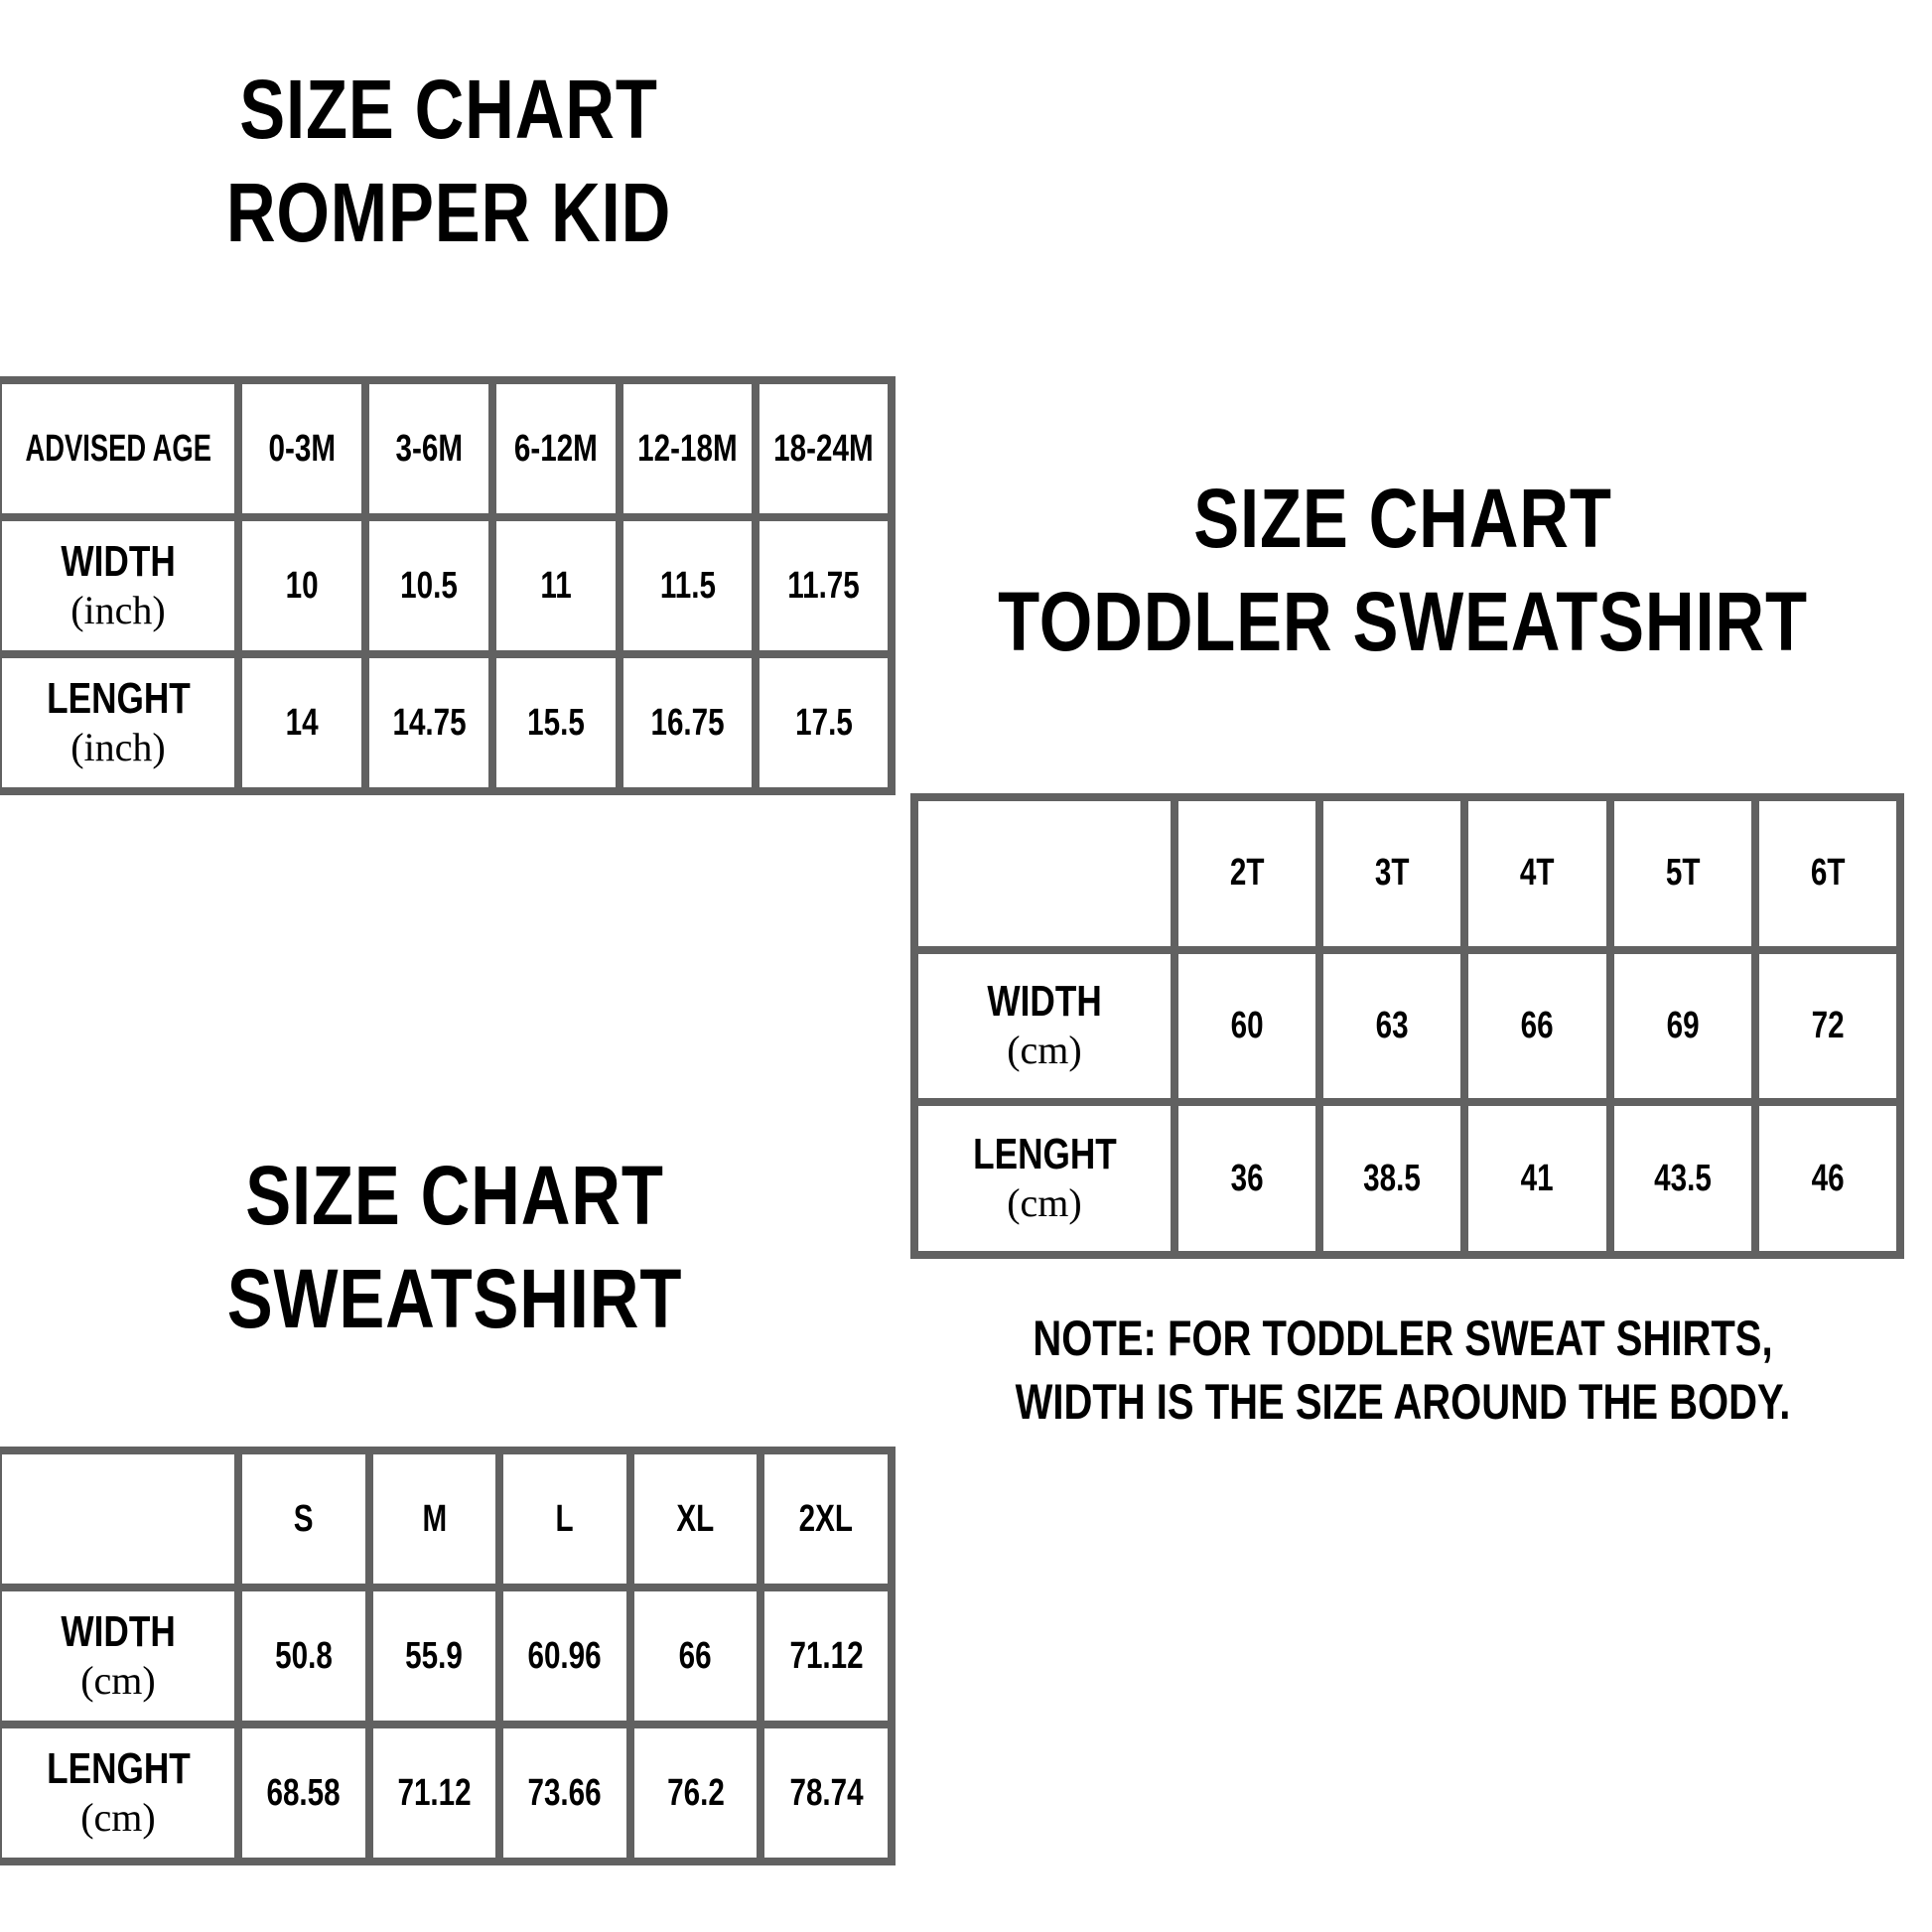  What do you see at coordinates (429, 723) in the screenshot?
I see `value-cell: 14.75` at bounding box center [429, 723].